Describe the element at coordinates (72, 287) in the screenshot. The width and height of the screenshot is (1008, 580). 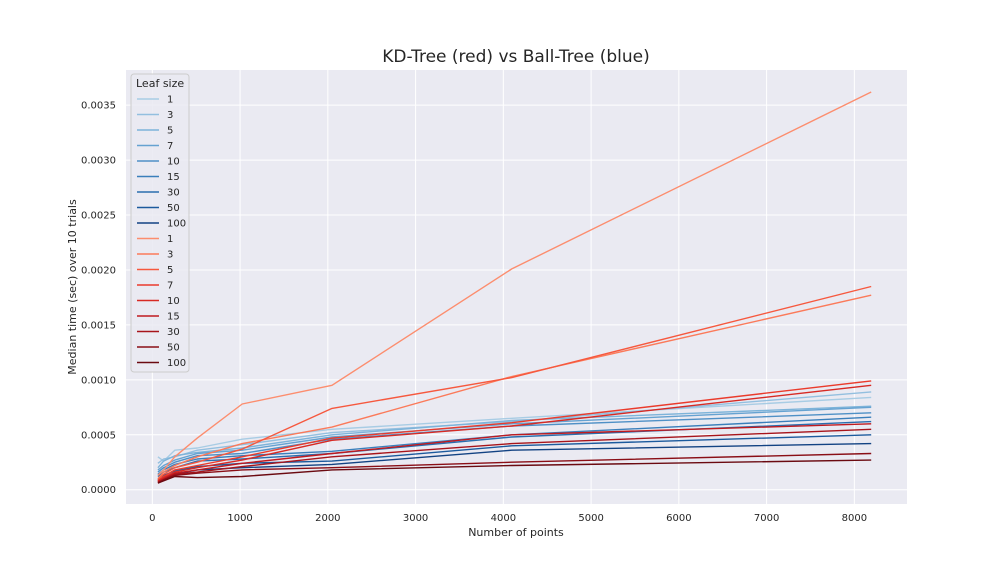
I see `y-axis-label: Median time (sec) over 10 trials` at that location.